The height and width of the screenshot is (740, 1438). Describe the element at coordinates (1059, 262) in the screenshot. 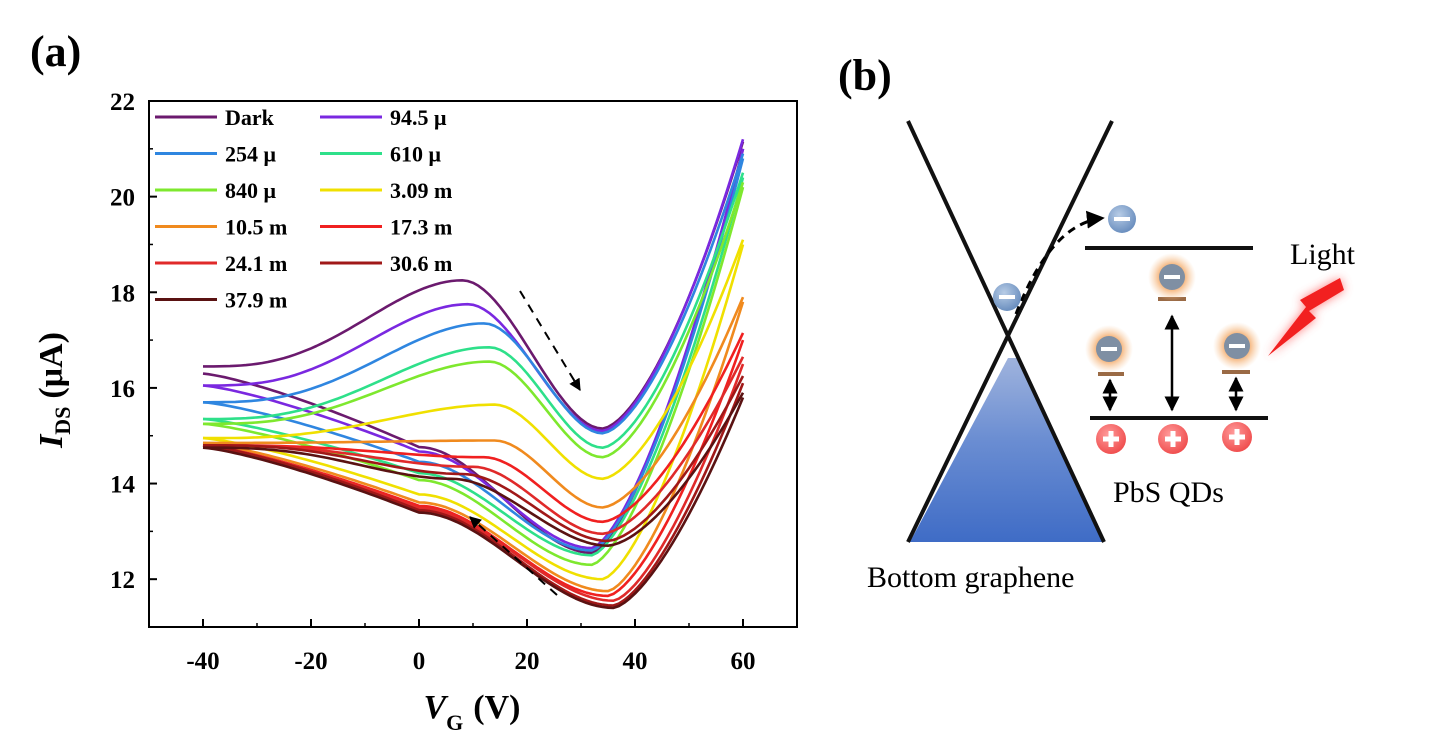

I see `electron-transfer-arrow` at that location.